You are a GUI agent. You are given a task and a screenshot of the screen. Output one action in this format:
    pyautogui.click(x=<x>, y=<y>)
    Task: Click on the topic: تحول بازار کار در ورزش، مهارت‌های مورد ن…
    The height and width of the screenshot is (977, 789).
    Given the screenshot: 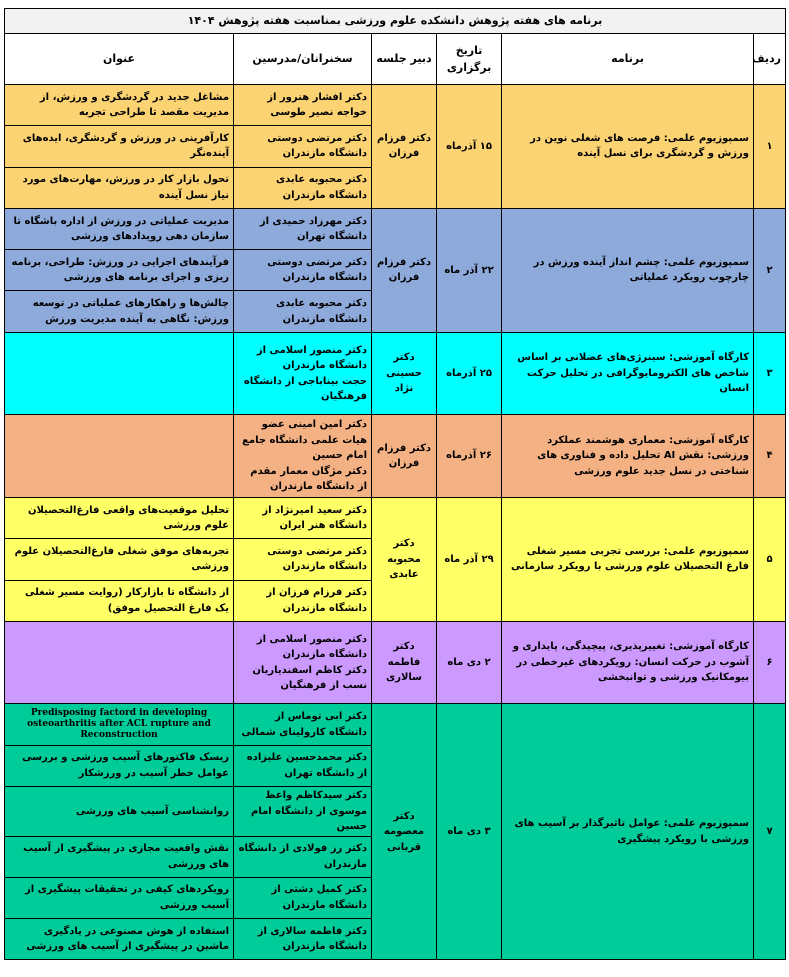 What is the action you would take?
    pyautogui.click(x=119, y=187)
    